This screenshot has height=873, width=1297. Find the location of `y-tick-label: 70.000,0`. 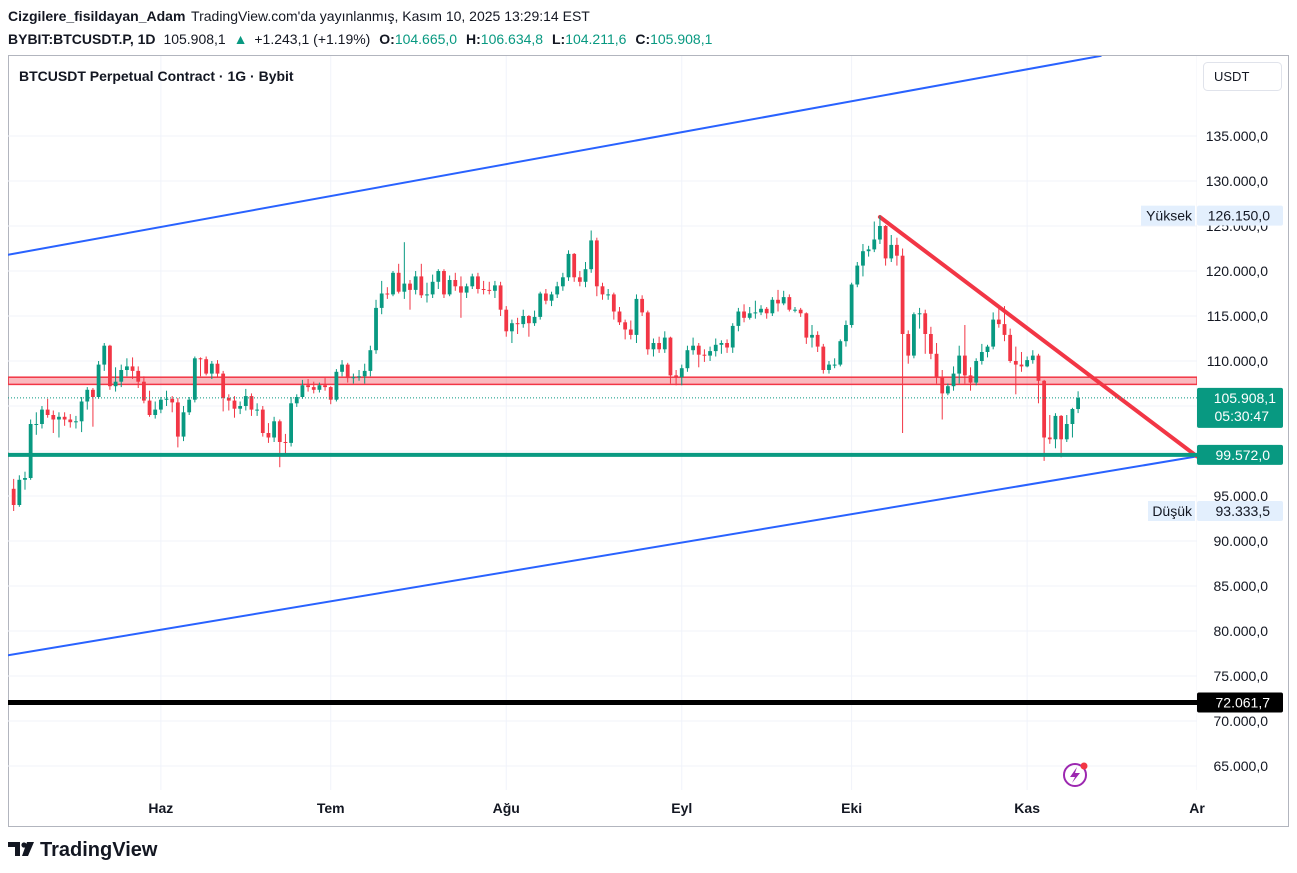

y-tick-label: 70.000,0 is located at coordinates (1241, 721).